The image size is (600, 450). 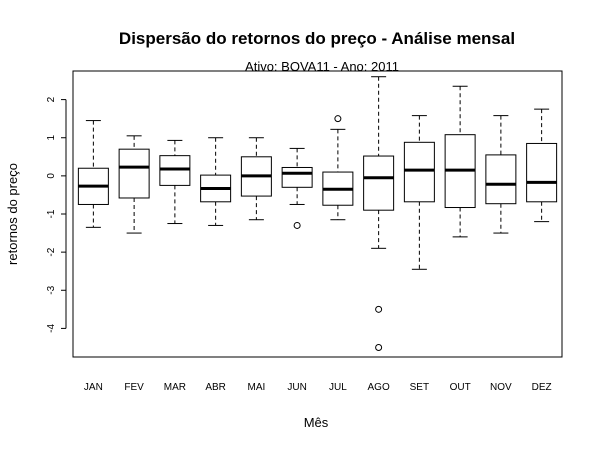 What do you see at coordinates (460, 387) in the screenshot?
I see `x-tick-label: OUT` at bounding box center [460, 387].